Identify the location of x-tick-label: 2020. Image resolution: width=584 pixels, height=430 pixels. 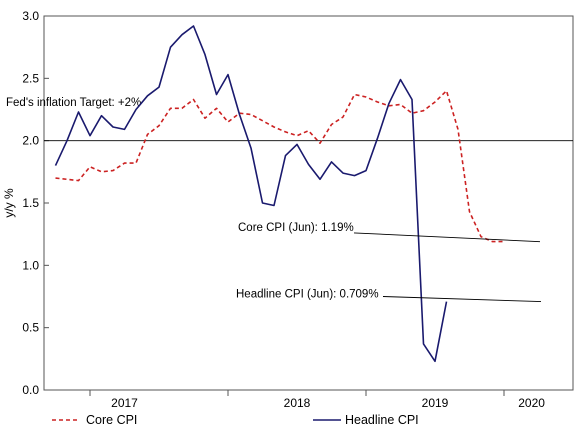
(531, 403).